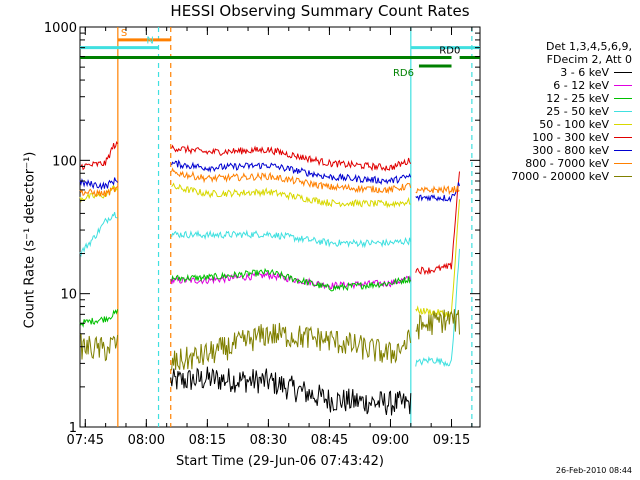 The width and height of the screenshot is (640, 480). What do you see at coordinates (584, 72) in the screenshot?
I see `legend-entry-label: 3 - 6 keV` at bounding box center [584, 72].